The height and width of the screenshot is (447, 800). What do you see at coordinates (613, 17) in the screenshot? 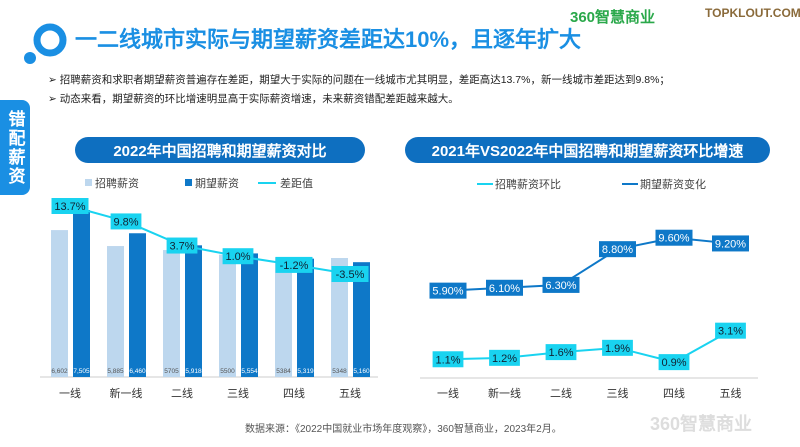
I see `logo-360: 360智慧商业` at bounding box center [613, 17].